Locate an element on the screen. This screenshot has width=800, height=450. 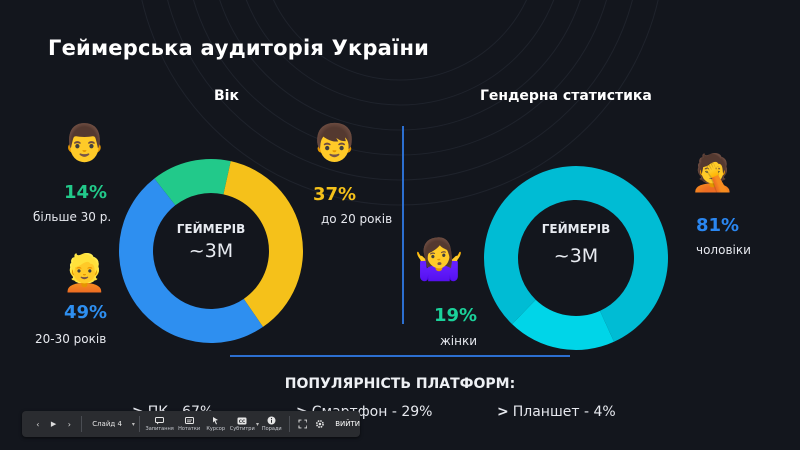
cc-icon: CC is located at coordinates (242, 421).